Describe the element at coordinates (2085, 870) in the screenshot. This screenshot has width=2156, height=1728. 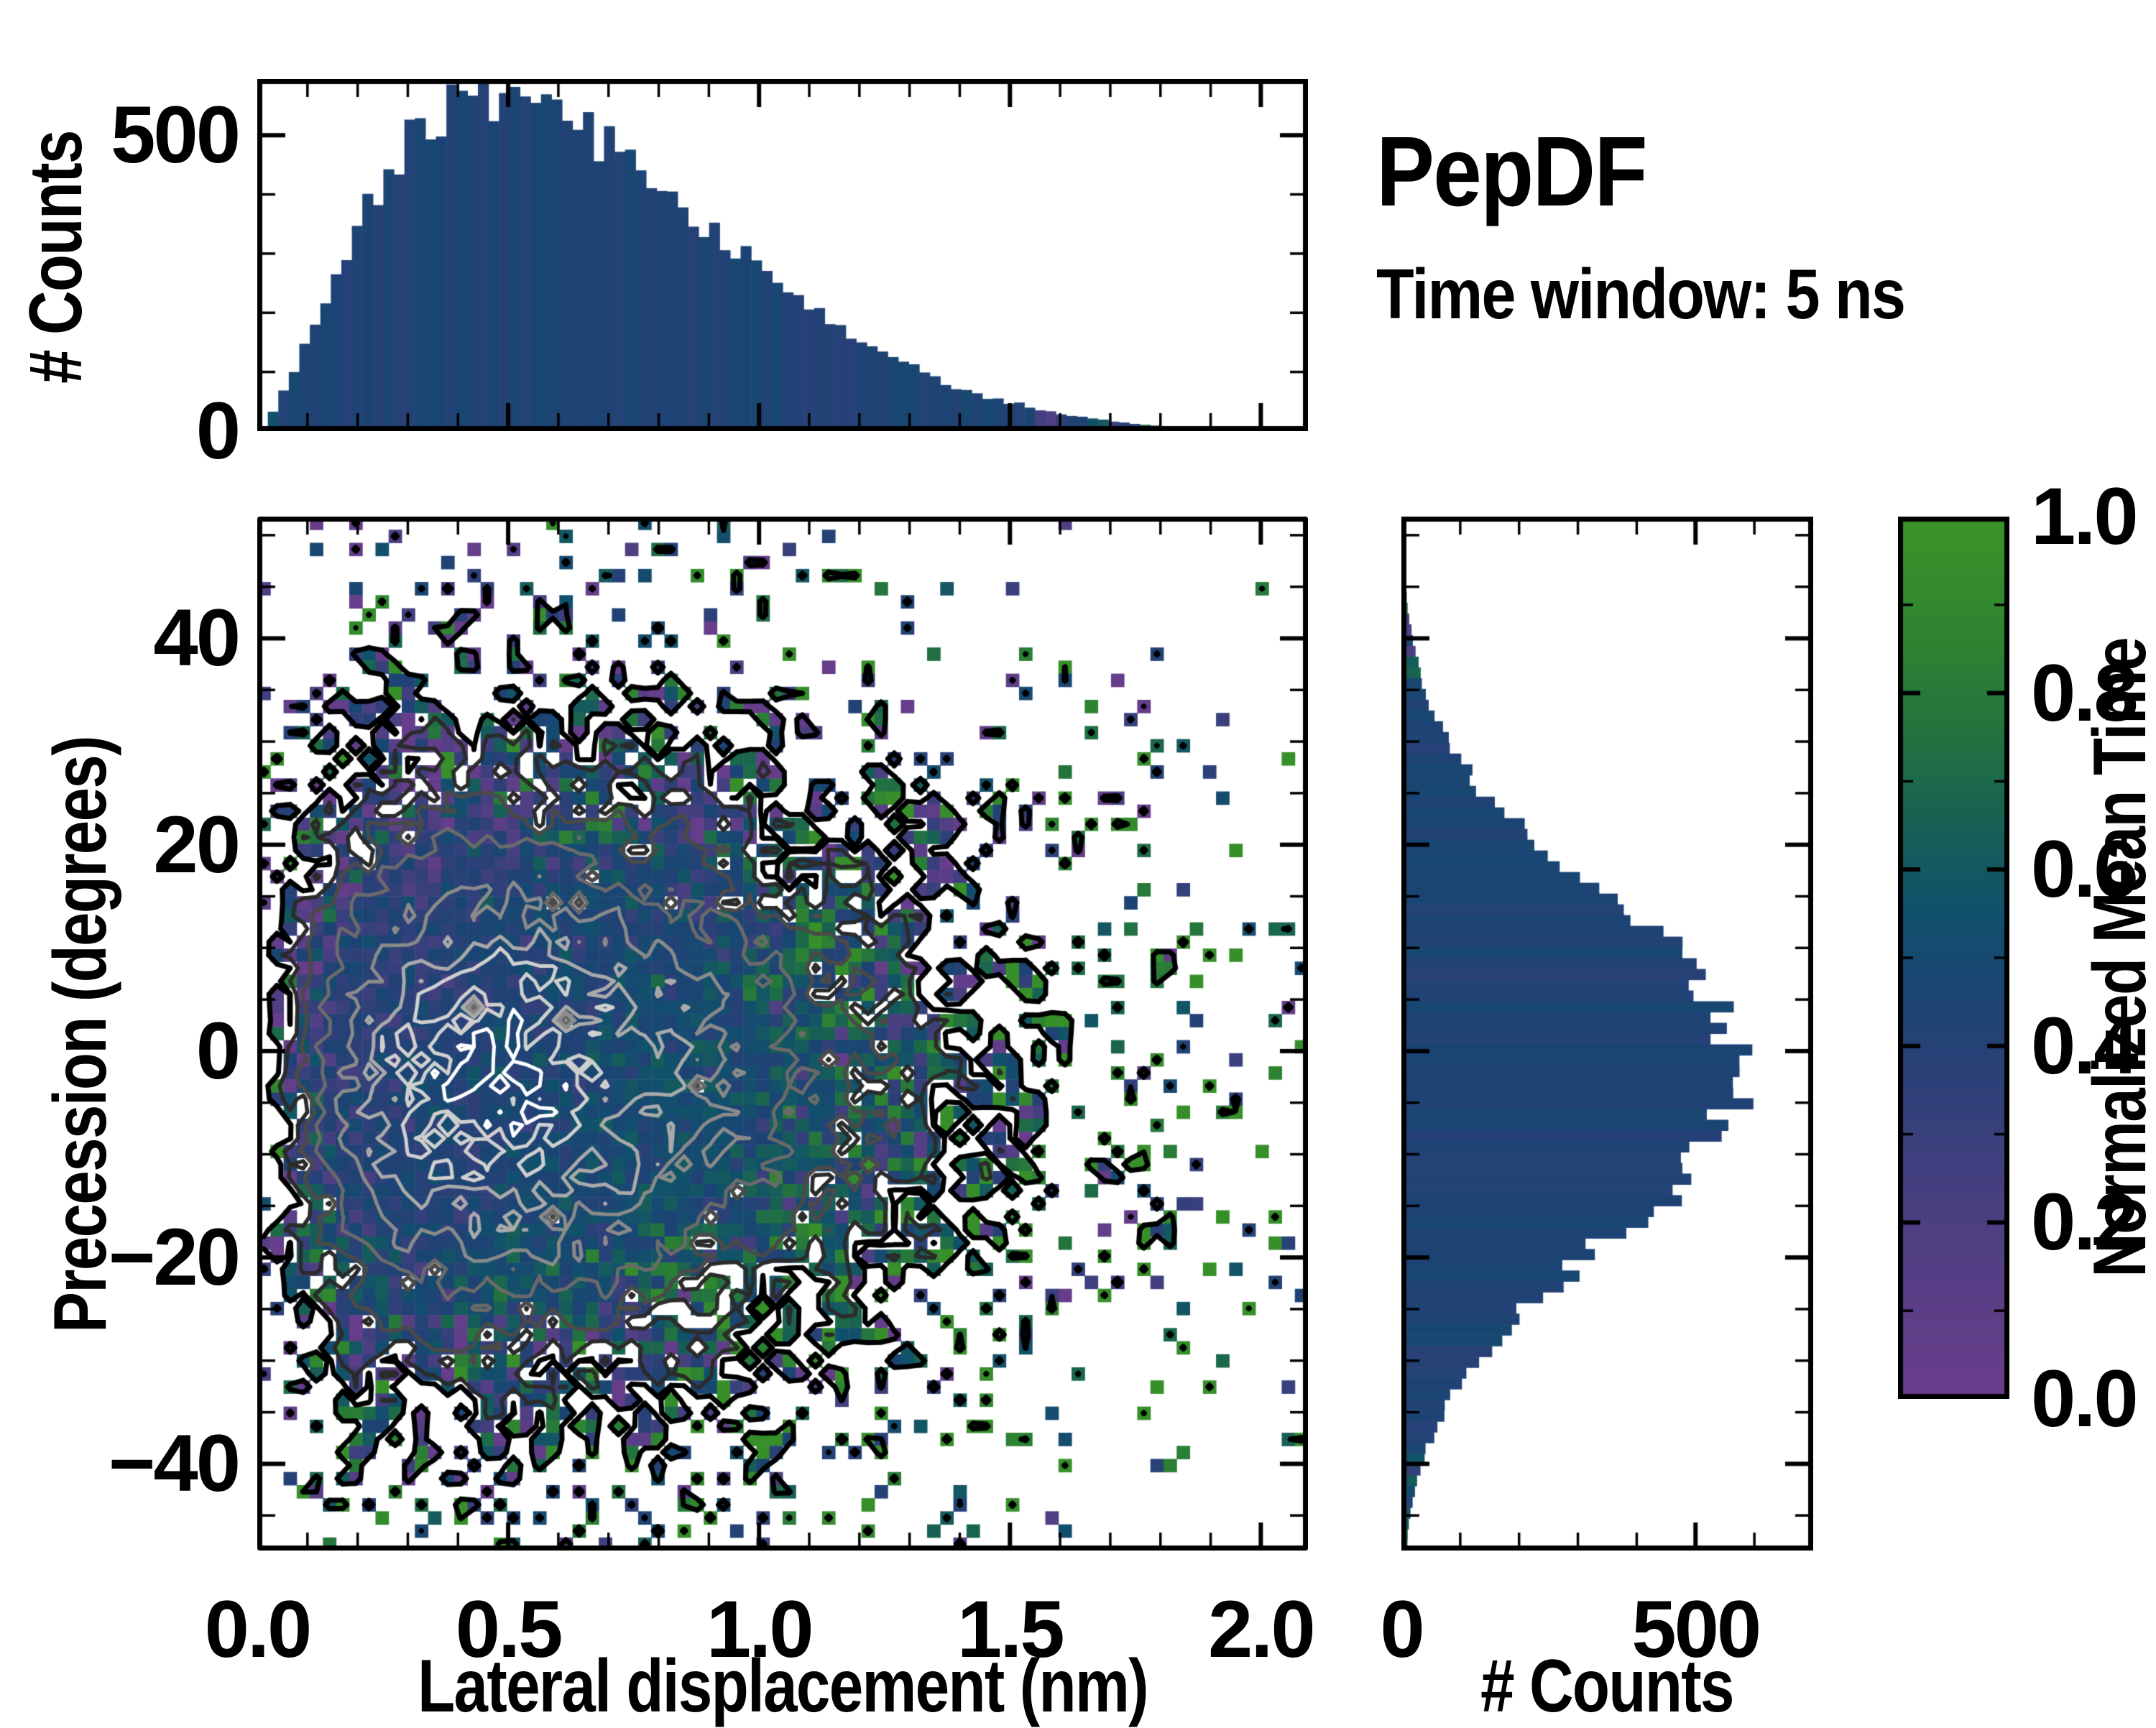
I see `colorbar-tick-label: 0.6` at that location.